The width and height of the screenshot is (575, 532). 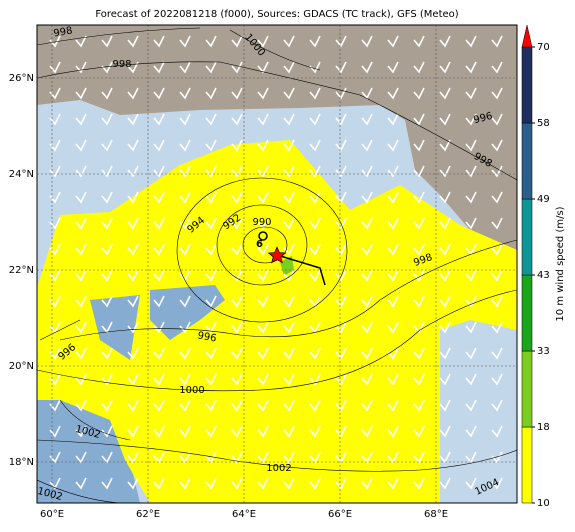 What do you see at coordinates (207, 337) in the screenshot?
I see `contour-label: 996` at bounding box center [207, 337].